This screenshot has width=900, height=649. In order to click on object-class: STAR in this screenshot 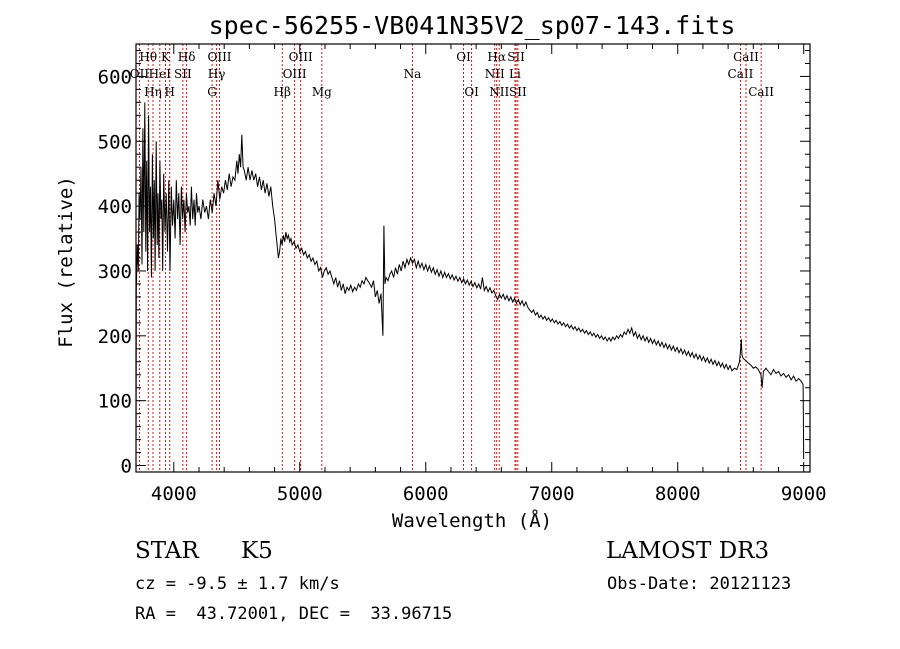, I will do `click(167, 551)`.